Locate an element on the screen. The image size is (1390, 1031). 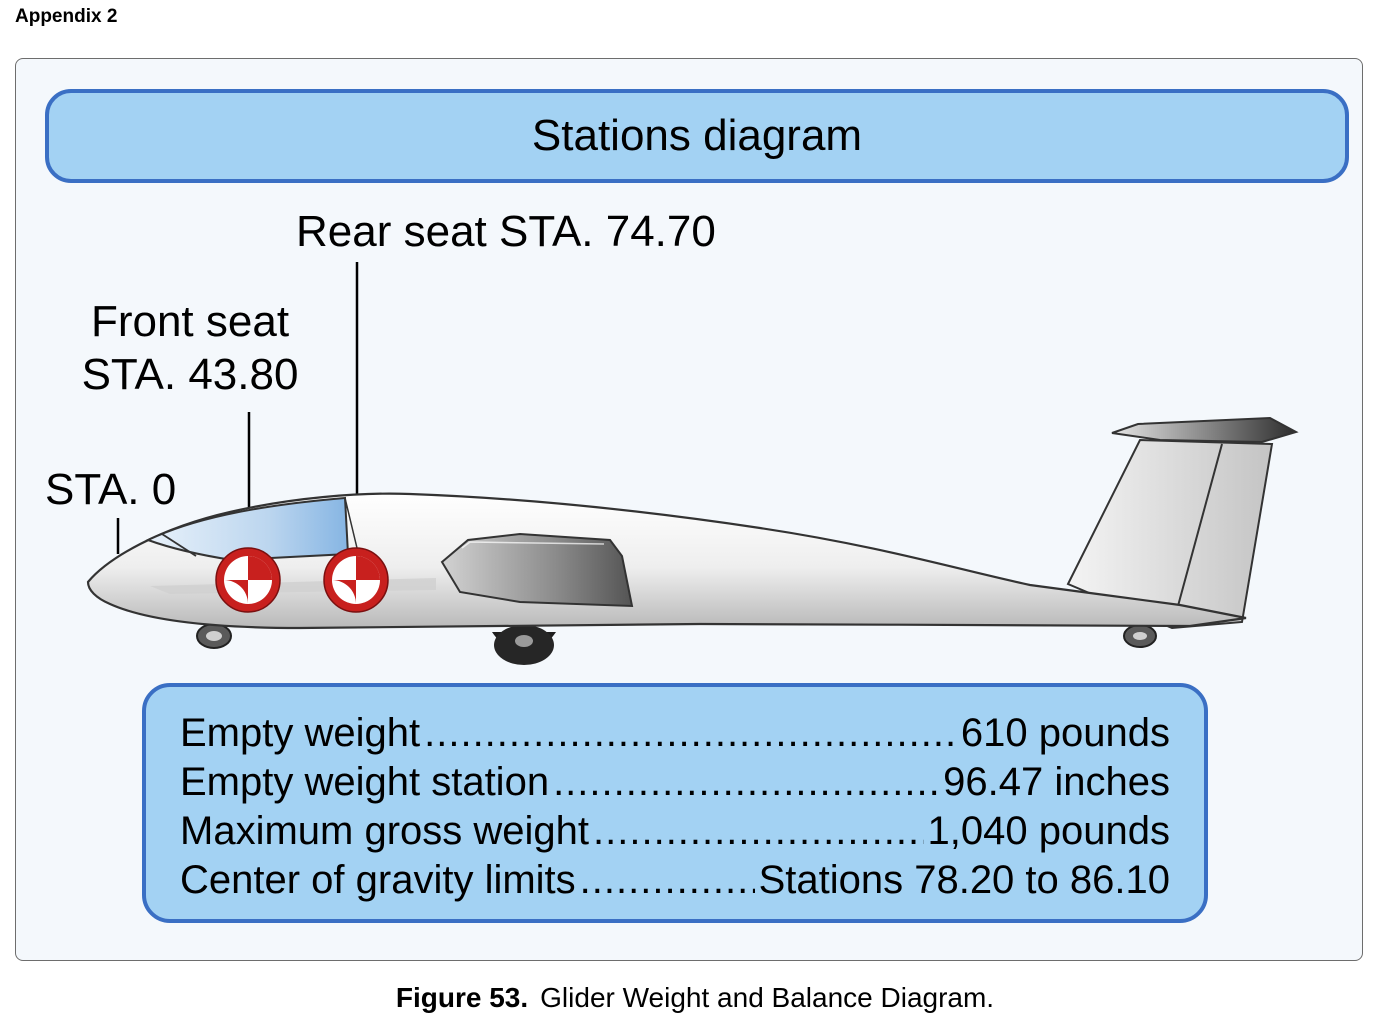
front-seat-label-line2: STA. 43.80 is located at coordinates (190, 374).